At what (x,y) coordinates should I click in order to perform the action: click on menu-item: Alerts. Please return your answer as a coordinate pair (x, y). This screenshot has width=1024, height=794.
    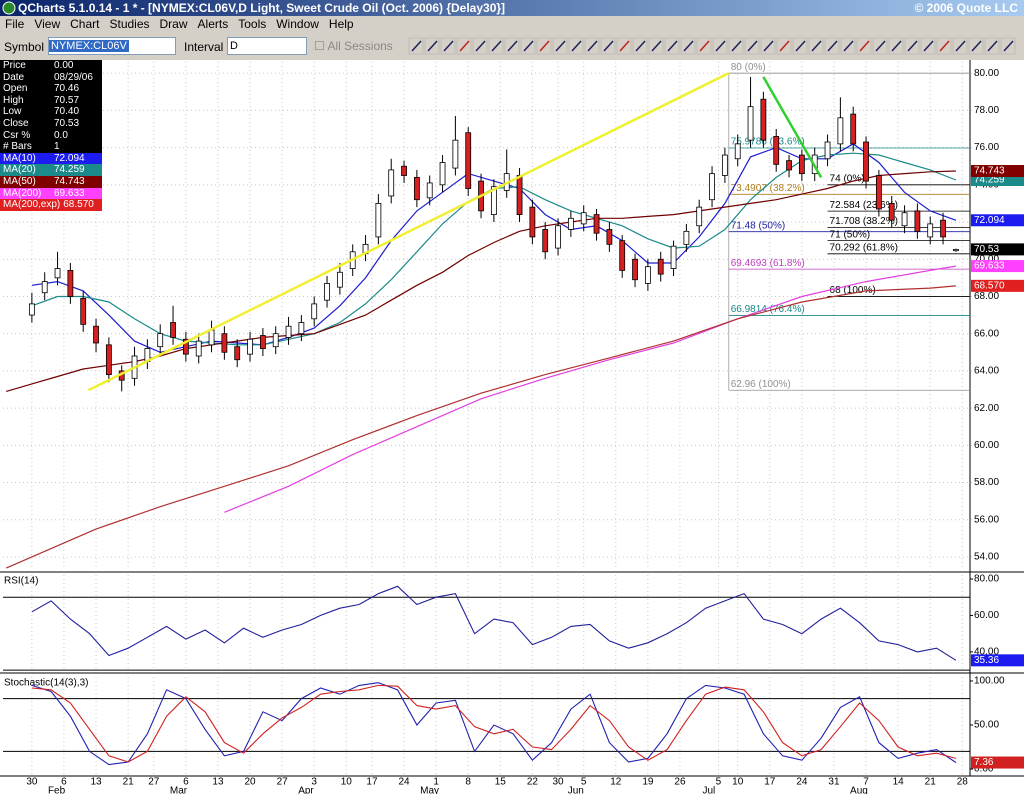
    Looking at the image, I should click on (213, 24).